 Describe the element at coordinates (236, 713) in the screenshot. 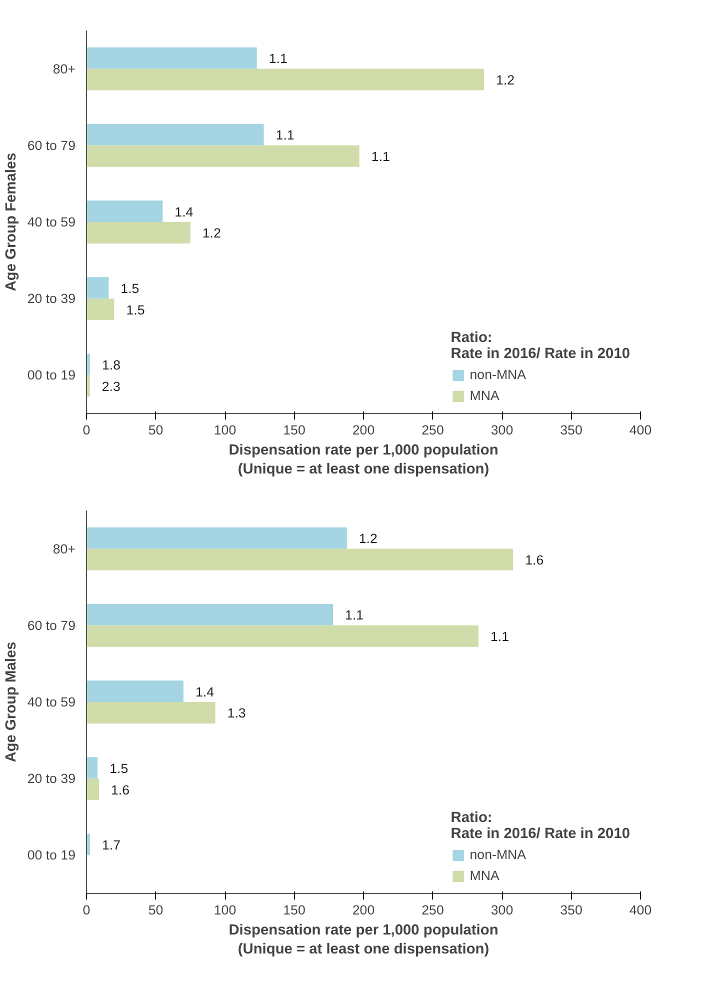

I see `annotation: 1.3` at that location.